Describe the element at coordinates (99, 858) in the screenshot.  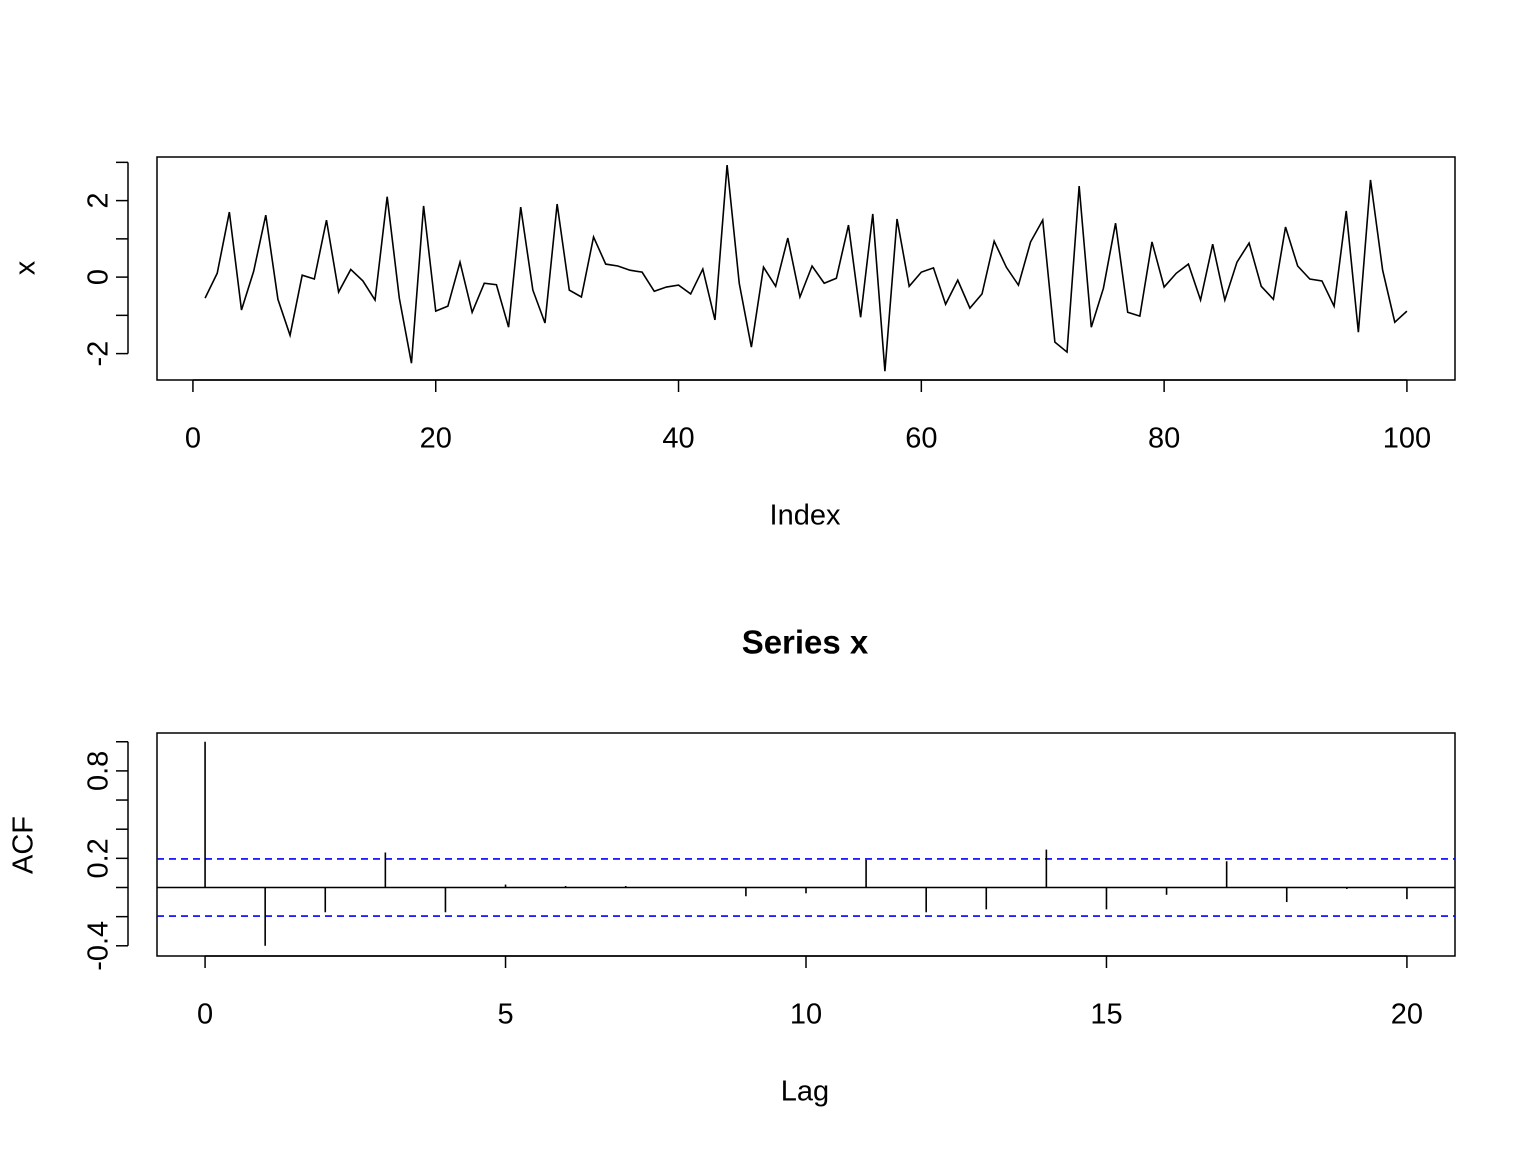
I see `y-tick-label: 0.2` at that location.